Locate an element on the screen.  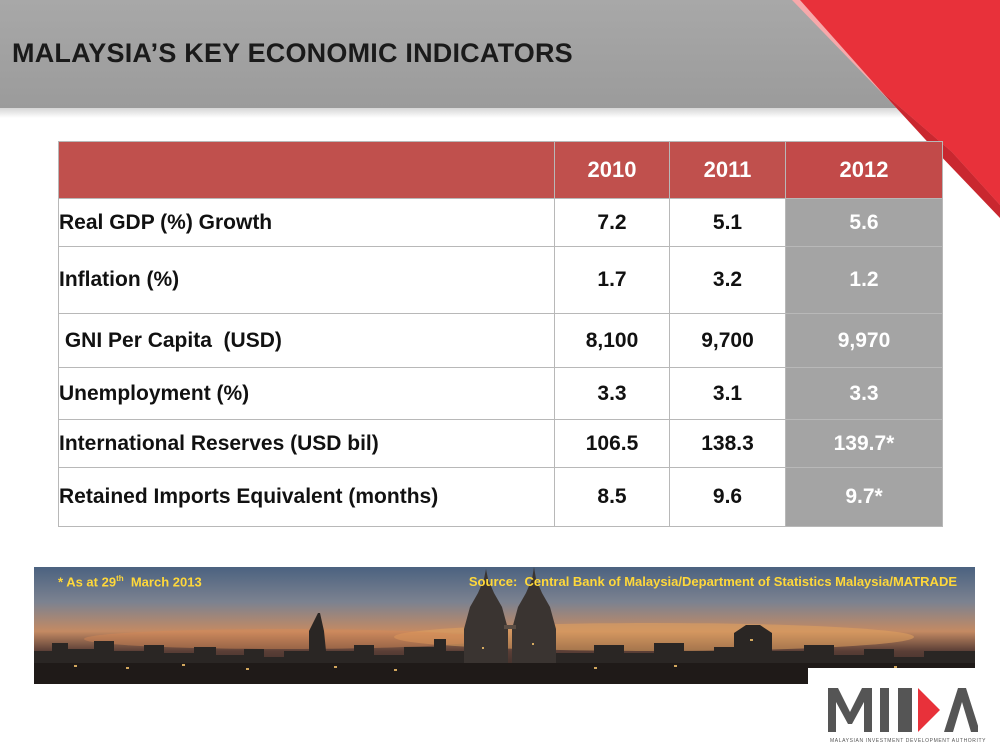
cell-value: 9.6 is located at coordinates (727, 497).